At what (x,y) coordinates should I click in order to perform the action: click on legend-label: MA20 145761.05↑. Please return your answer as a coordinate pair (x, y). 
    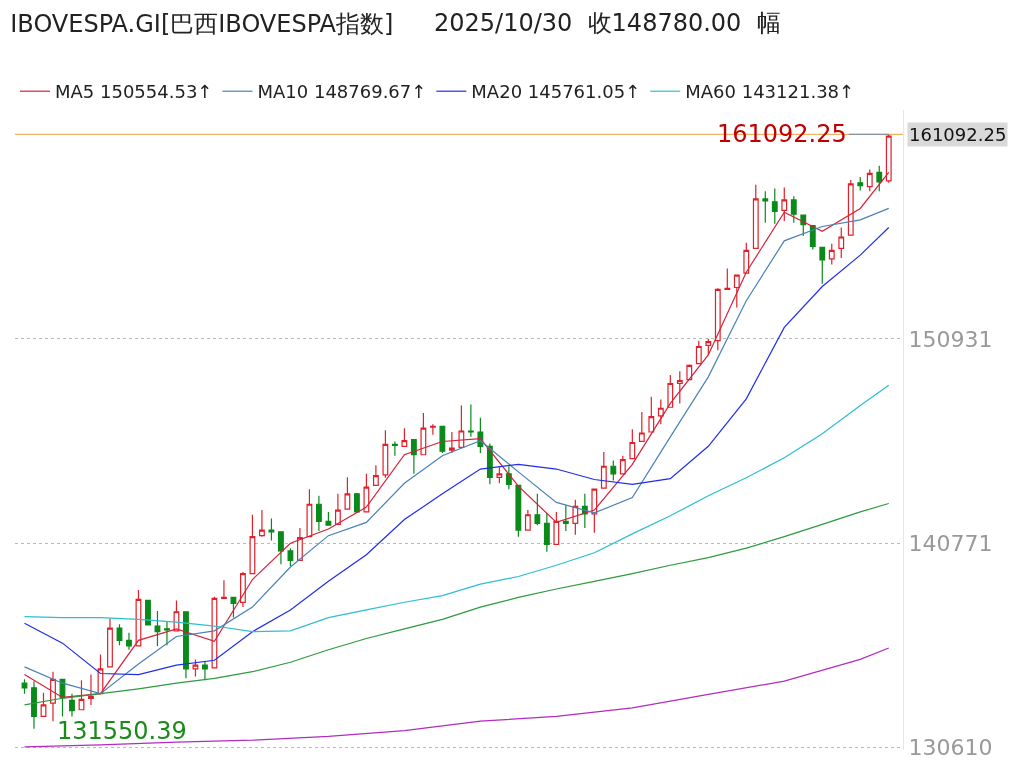
    Looking at the image, I should click on (556, 92).